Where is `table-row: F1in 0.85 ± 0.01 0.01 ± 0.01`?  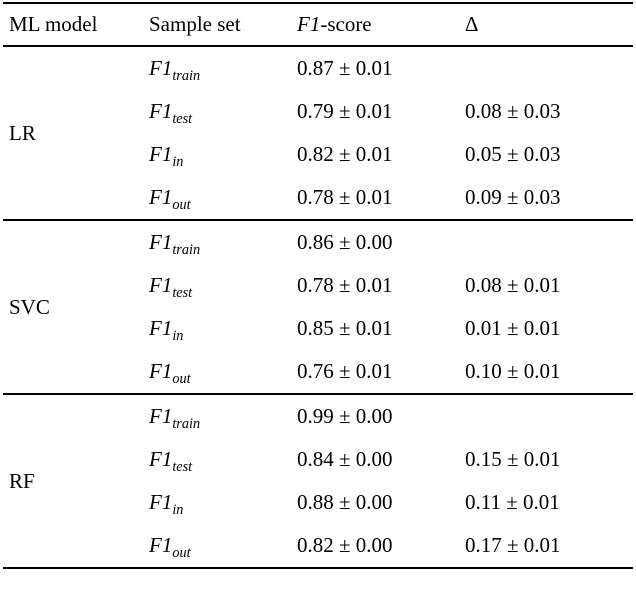
table-row: F1in 0.85 ± 0.01 0.01 ± 0.01 is located at coordinates (318, 328).